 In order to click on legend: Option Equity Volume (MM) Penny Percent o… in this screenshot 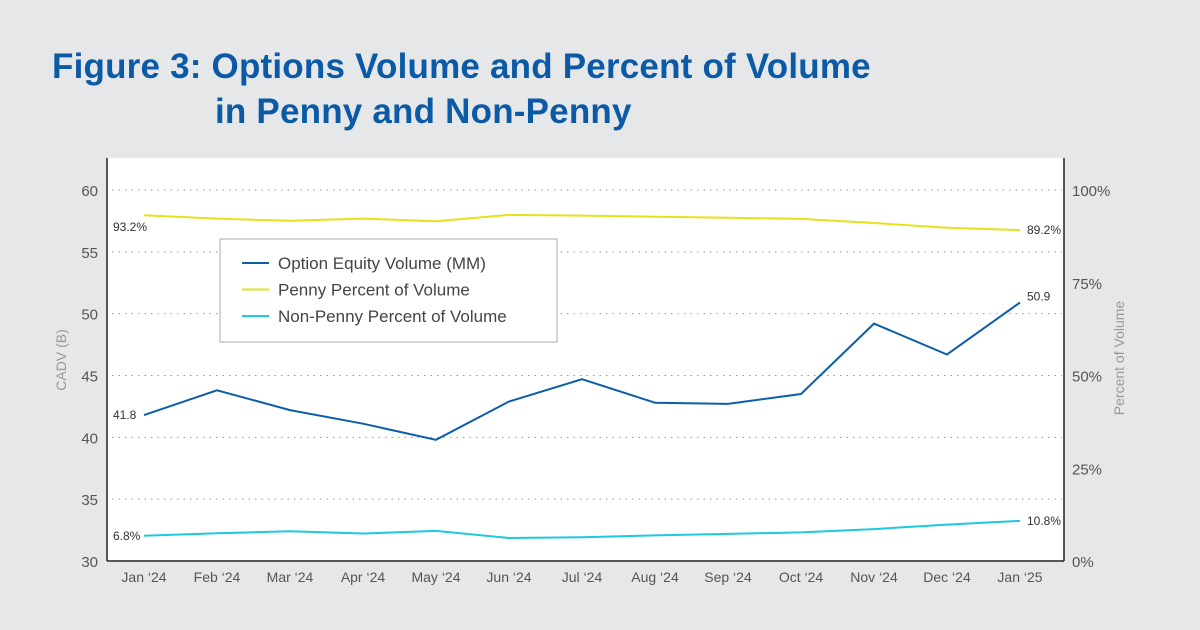, I will do `click(388, 290)`.